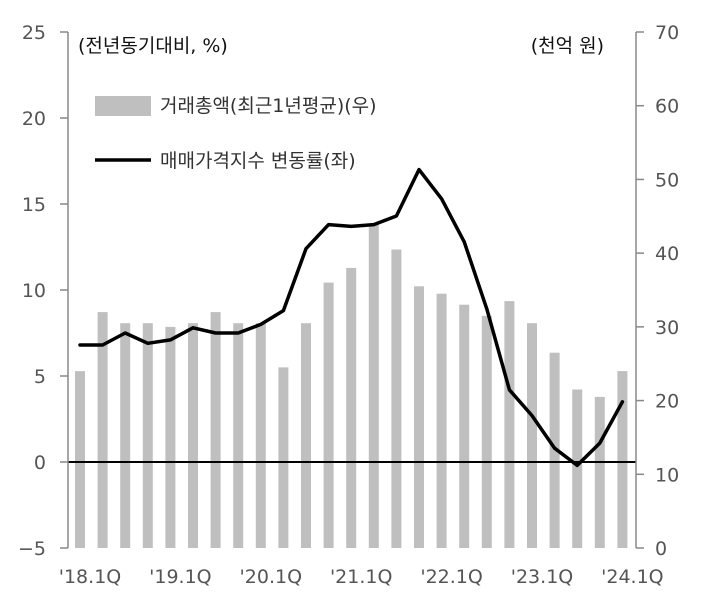 This screenshot has width=709, height=610. Describe the element at coordinates (34, 119) in the screenshot. I see `left-tick-label: 20` at that location.